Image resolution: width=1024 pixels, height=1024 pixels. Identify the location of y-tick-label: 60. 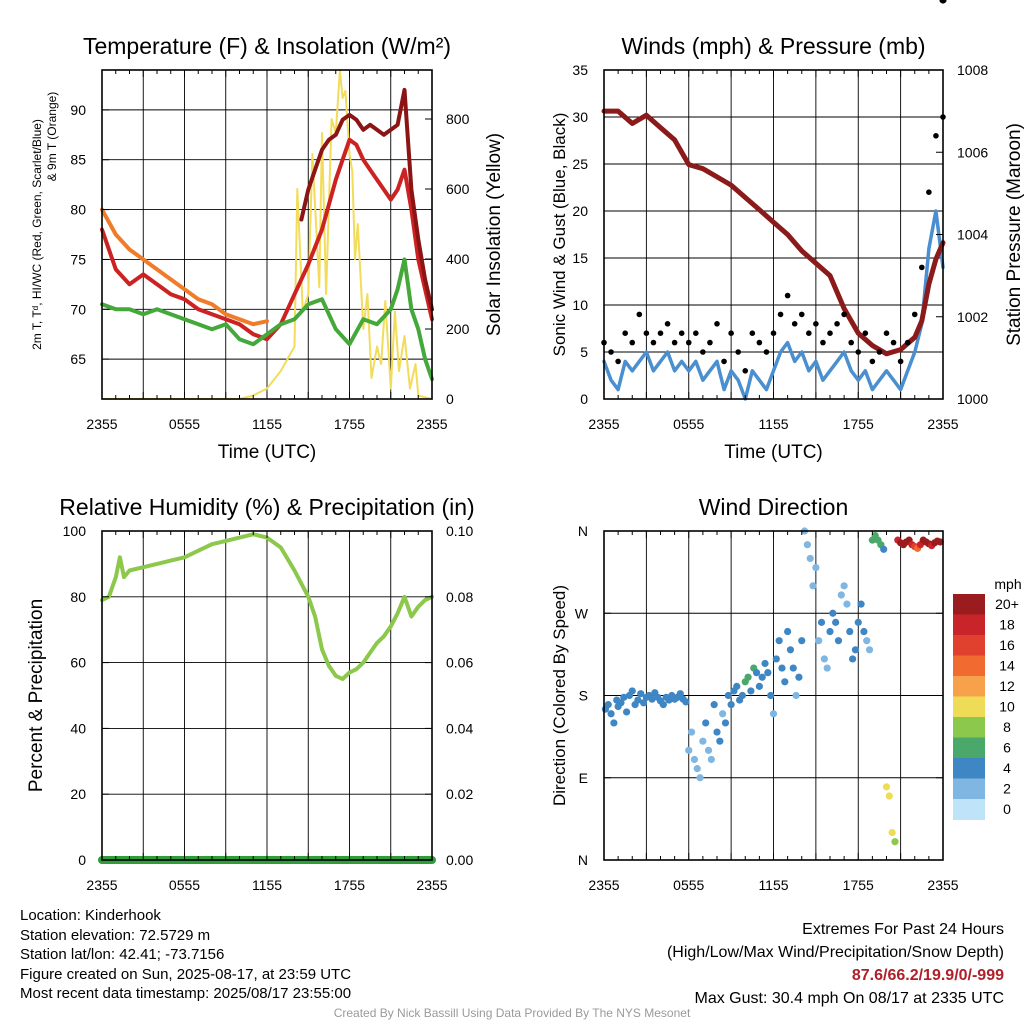
(78, 663).